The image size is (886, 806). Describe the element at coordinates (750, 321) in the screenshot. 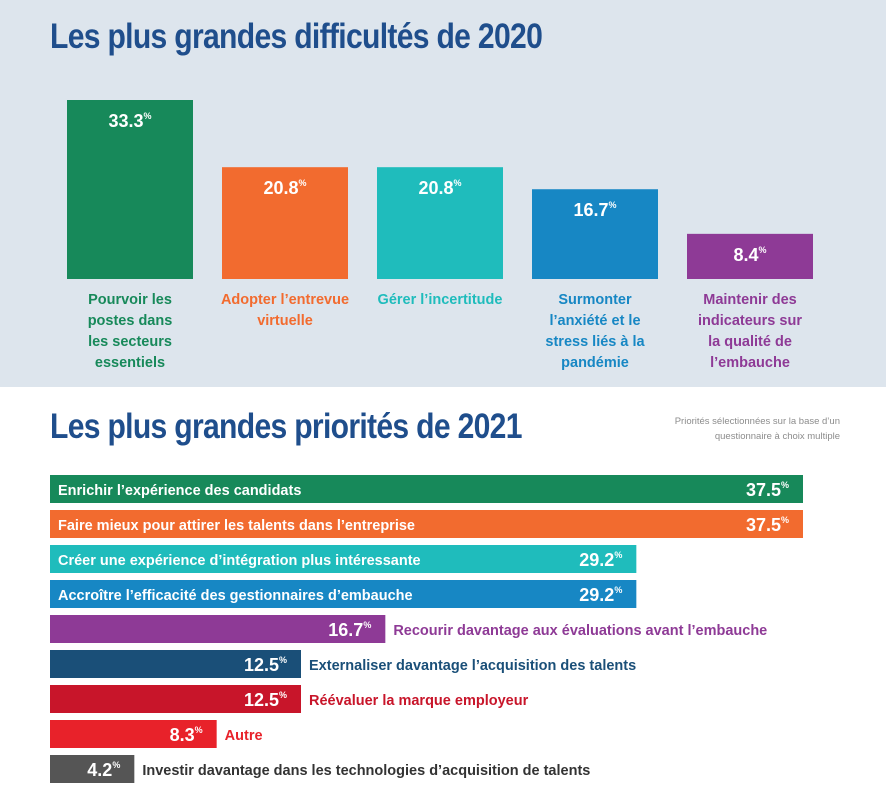

I see `category-label-line: indicateurs sur` at that location.